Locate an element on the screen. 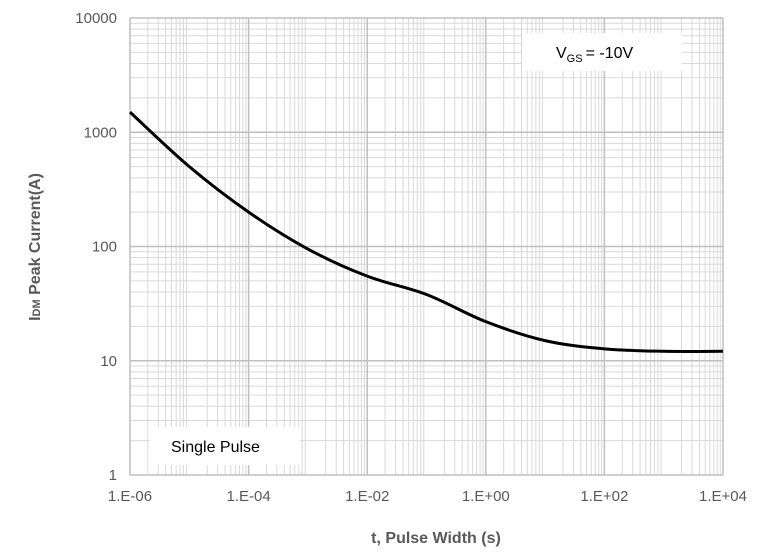  y-tick-label: 1000 is located at coordinates (100, 132).